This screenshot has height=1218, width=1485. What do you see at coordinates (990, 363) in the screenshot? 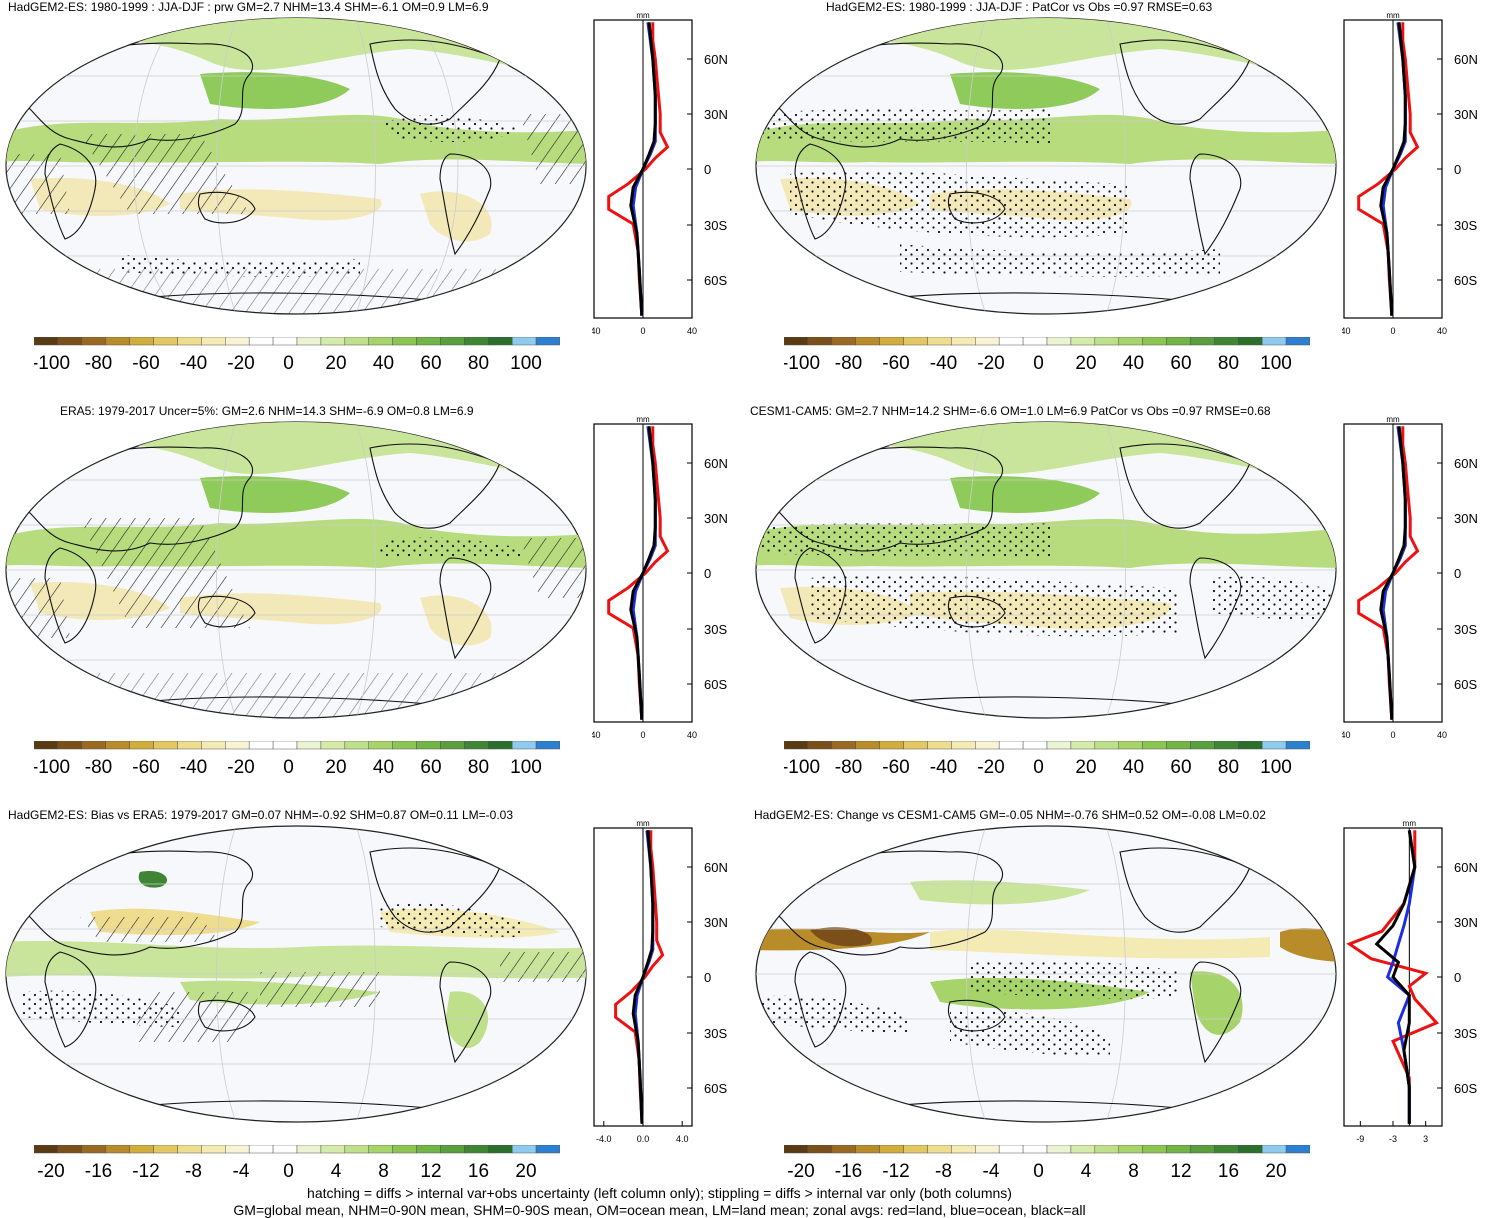
I see `colorbar-tick-label: -20` at bounding box center [990, 363].